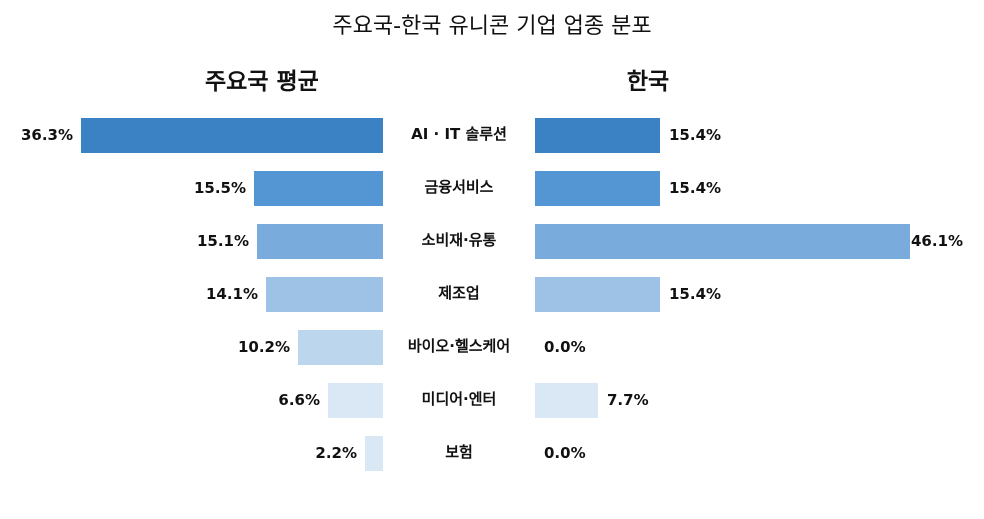 This screenshot has height=519, width=984. I want to click on chart-row: 15.1% 소비재·유통 46.1%, so click(492, 241).